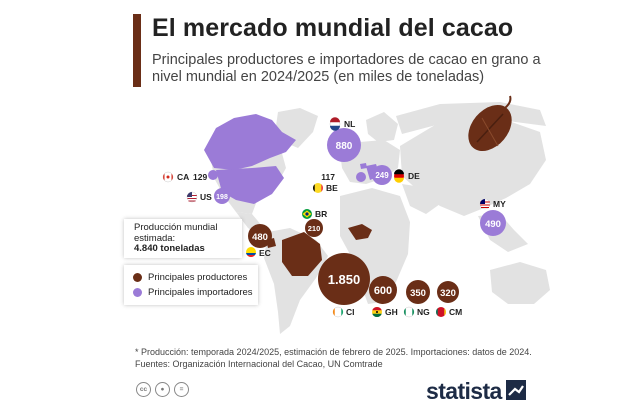  Describe the element at coordinates (516, 390) in the screenshot. I see `statista-logo-icon` at that location.